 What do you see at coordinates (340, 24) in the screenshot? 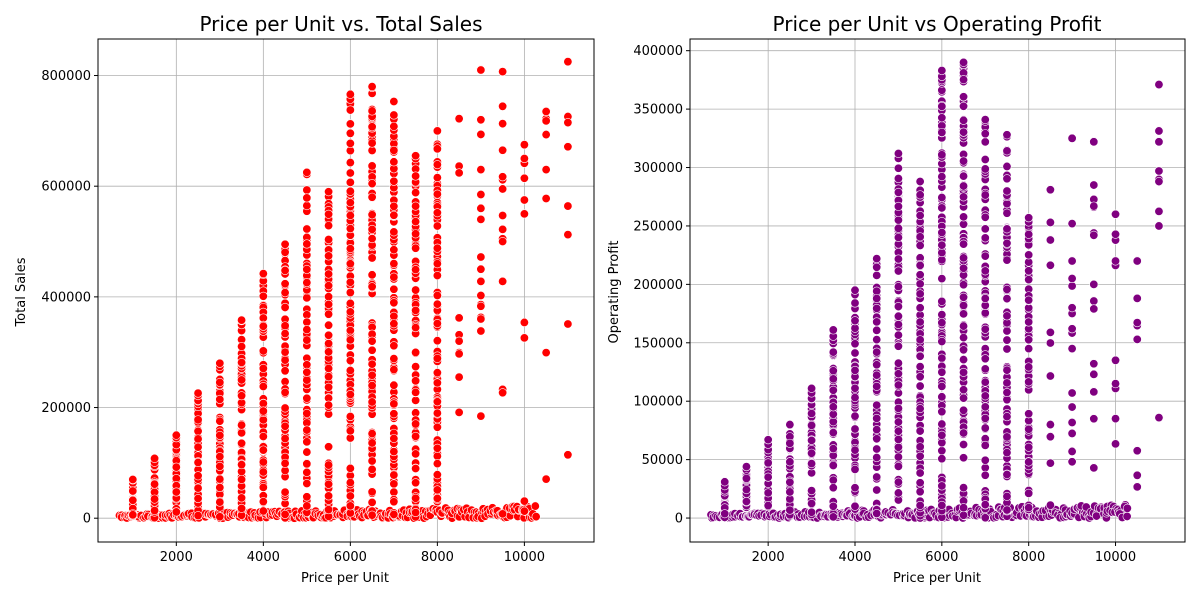
I see `chart-title: Price per Unit vs. Total Sales` at bounding box center [340, 24].